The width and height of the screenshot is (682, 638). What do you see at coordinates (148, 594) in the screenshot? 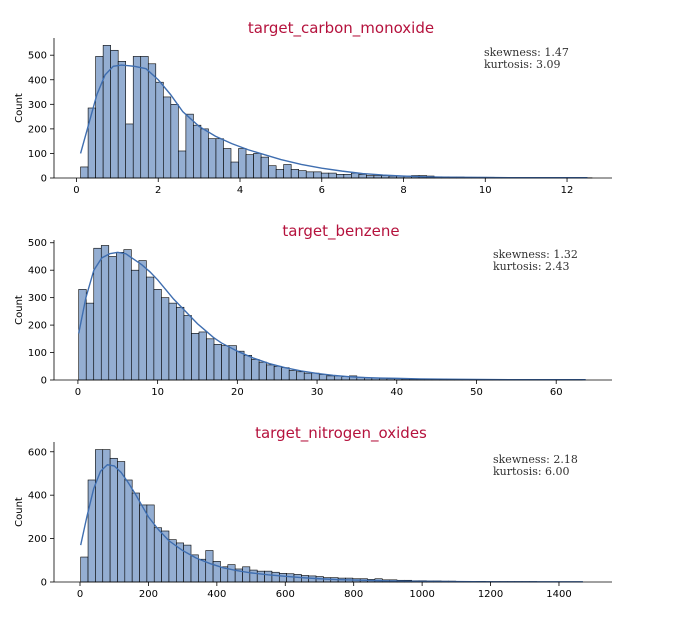
I see `x-tick-label: 200` at bounding box center [148, 594].